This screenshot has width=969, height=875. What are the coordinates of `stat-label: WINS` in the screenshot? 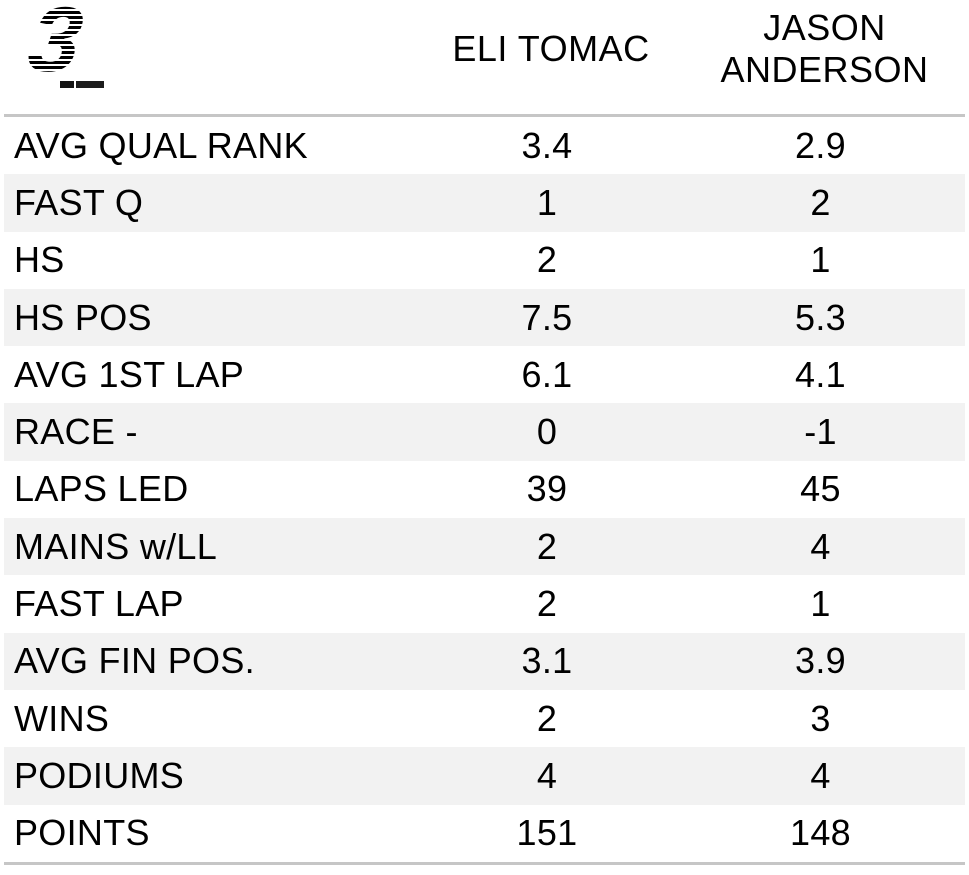 It's located at (62, 718).